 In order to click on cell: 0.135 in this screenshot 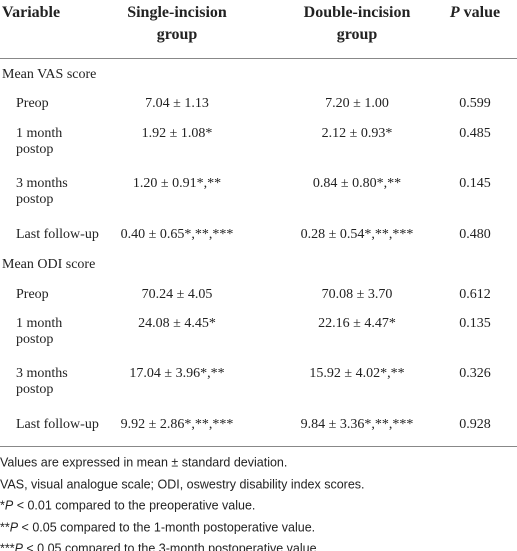, I will do `click(475, 323)`.